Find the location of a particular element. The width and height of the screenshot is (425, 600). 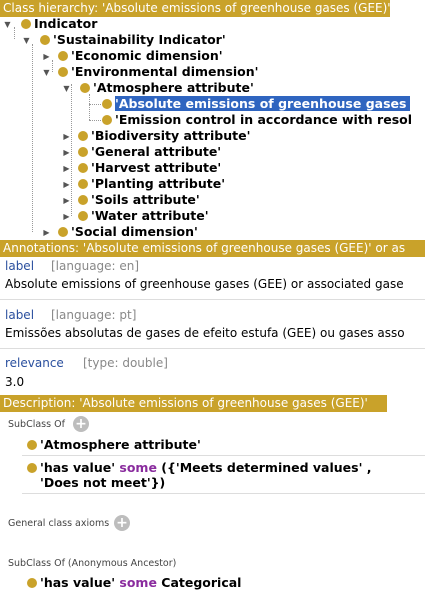

tree-node-biodiversity-attribute: ▶ 'Biodiversity attribute' is located at coordinates (156, 136).